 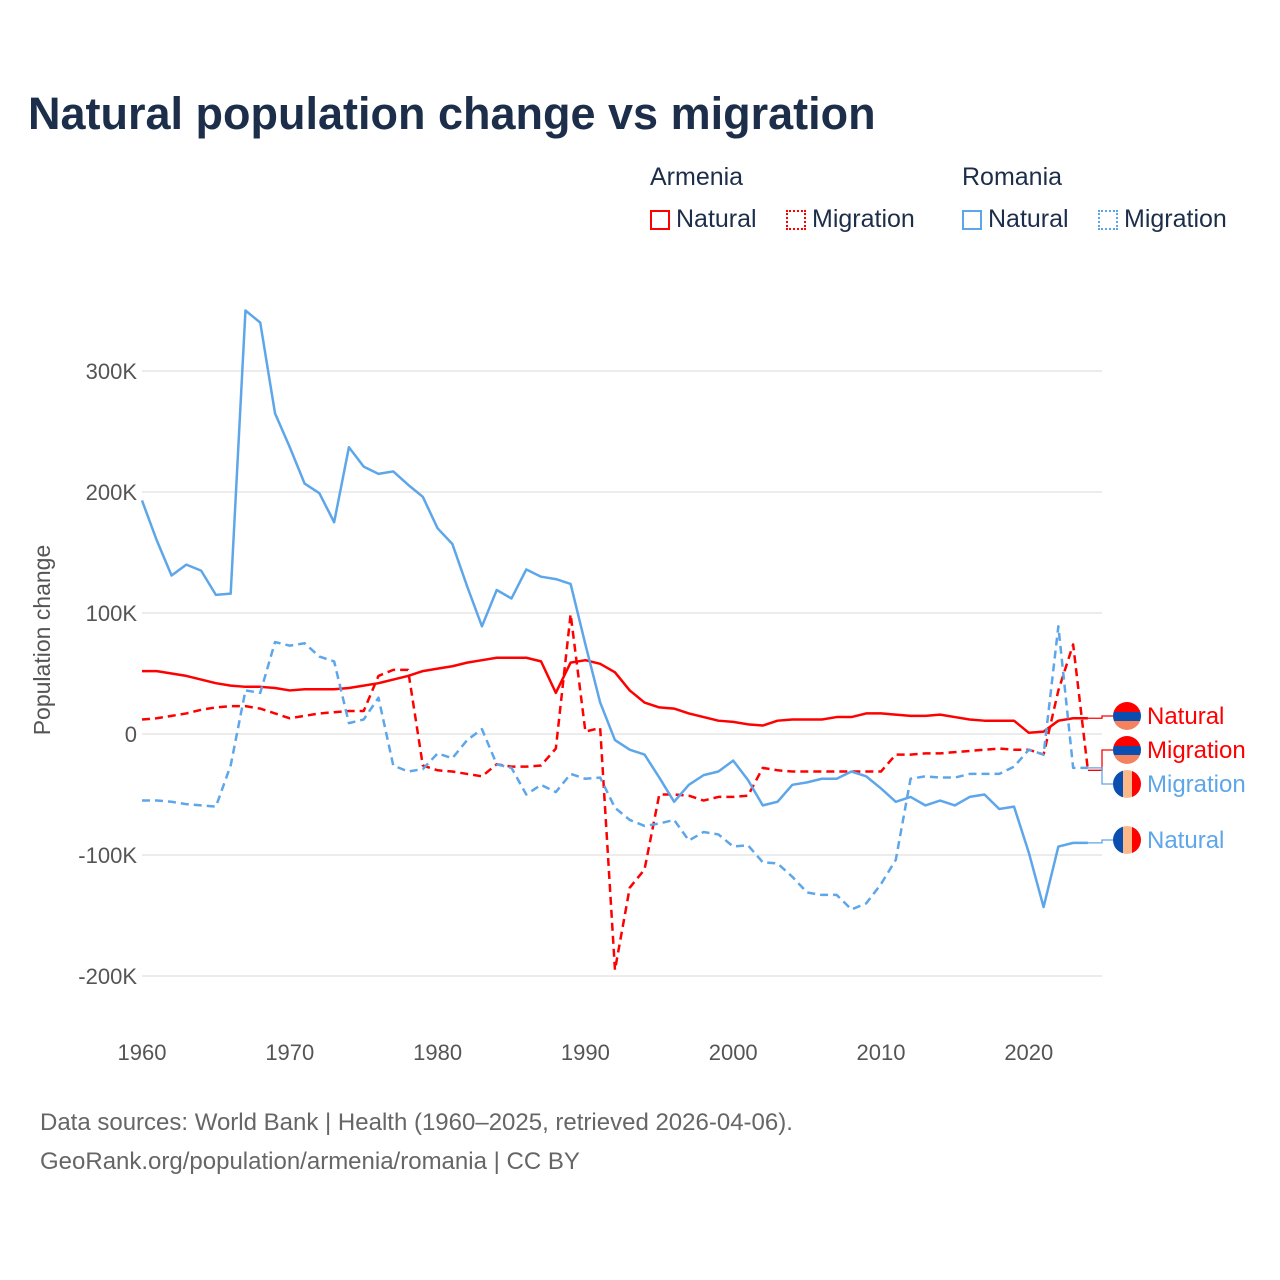 I want to click on y-tick-label: -100K, so click(x=107, y=855).